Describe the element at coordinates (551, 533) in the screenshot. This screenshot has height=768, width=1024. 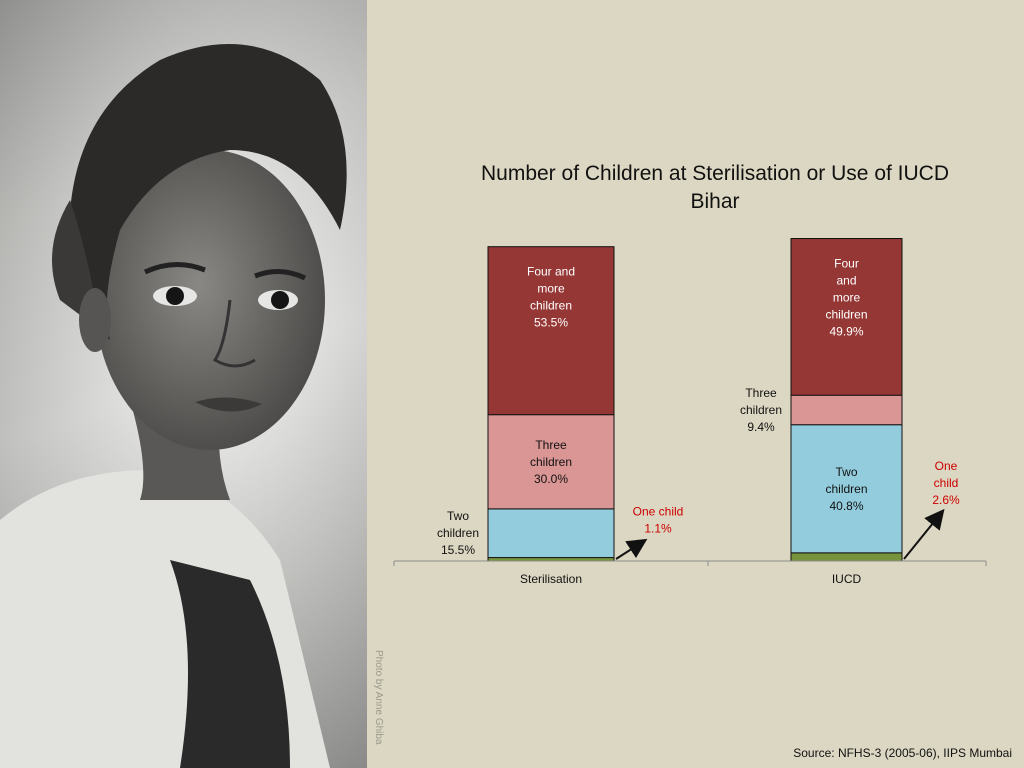
I see `bar-sterilisation-two-children` at that location.